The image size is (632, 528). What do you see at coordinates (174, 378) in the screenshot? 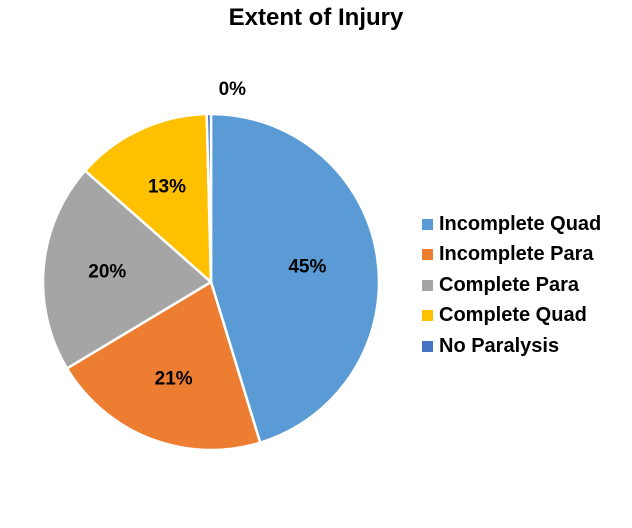
I see `slice-label-incomplete-para: 21%` at bounding box center [174, 378].